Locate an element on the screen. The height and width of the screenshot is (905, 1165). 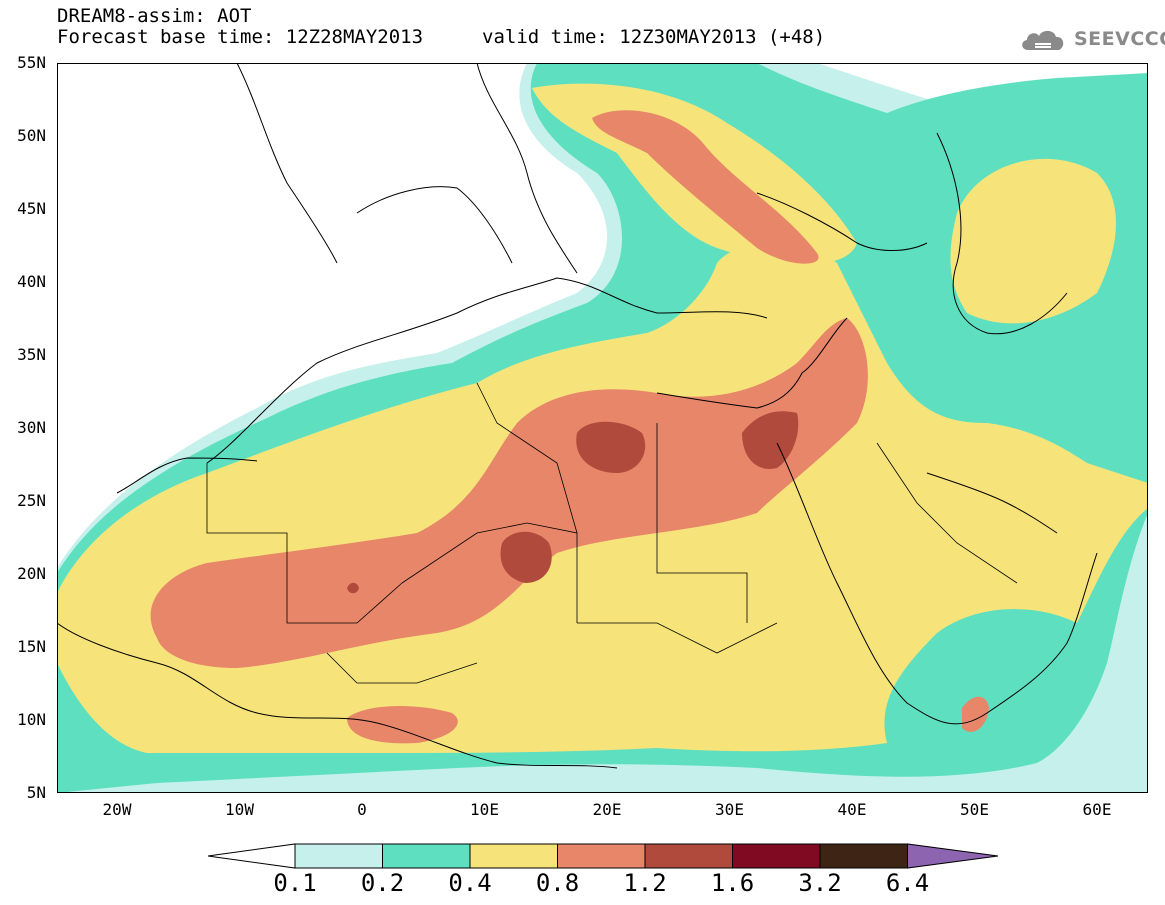
forecast-base-time: Forecast base time: 12Z28MAY2013 is located at coordinates (240, 37).